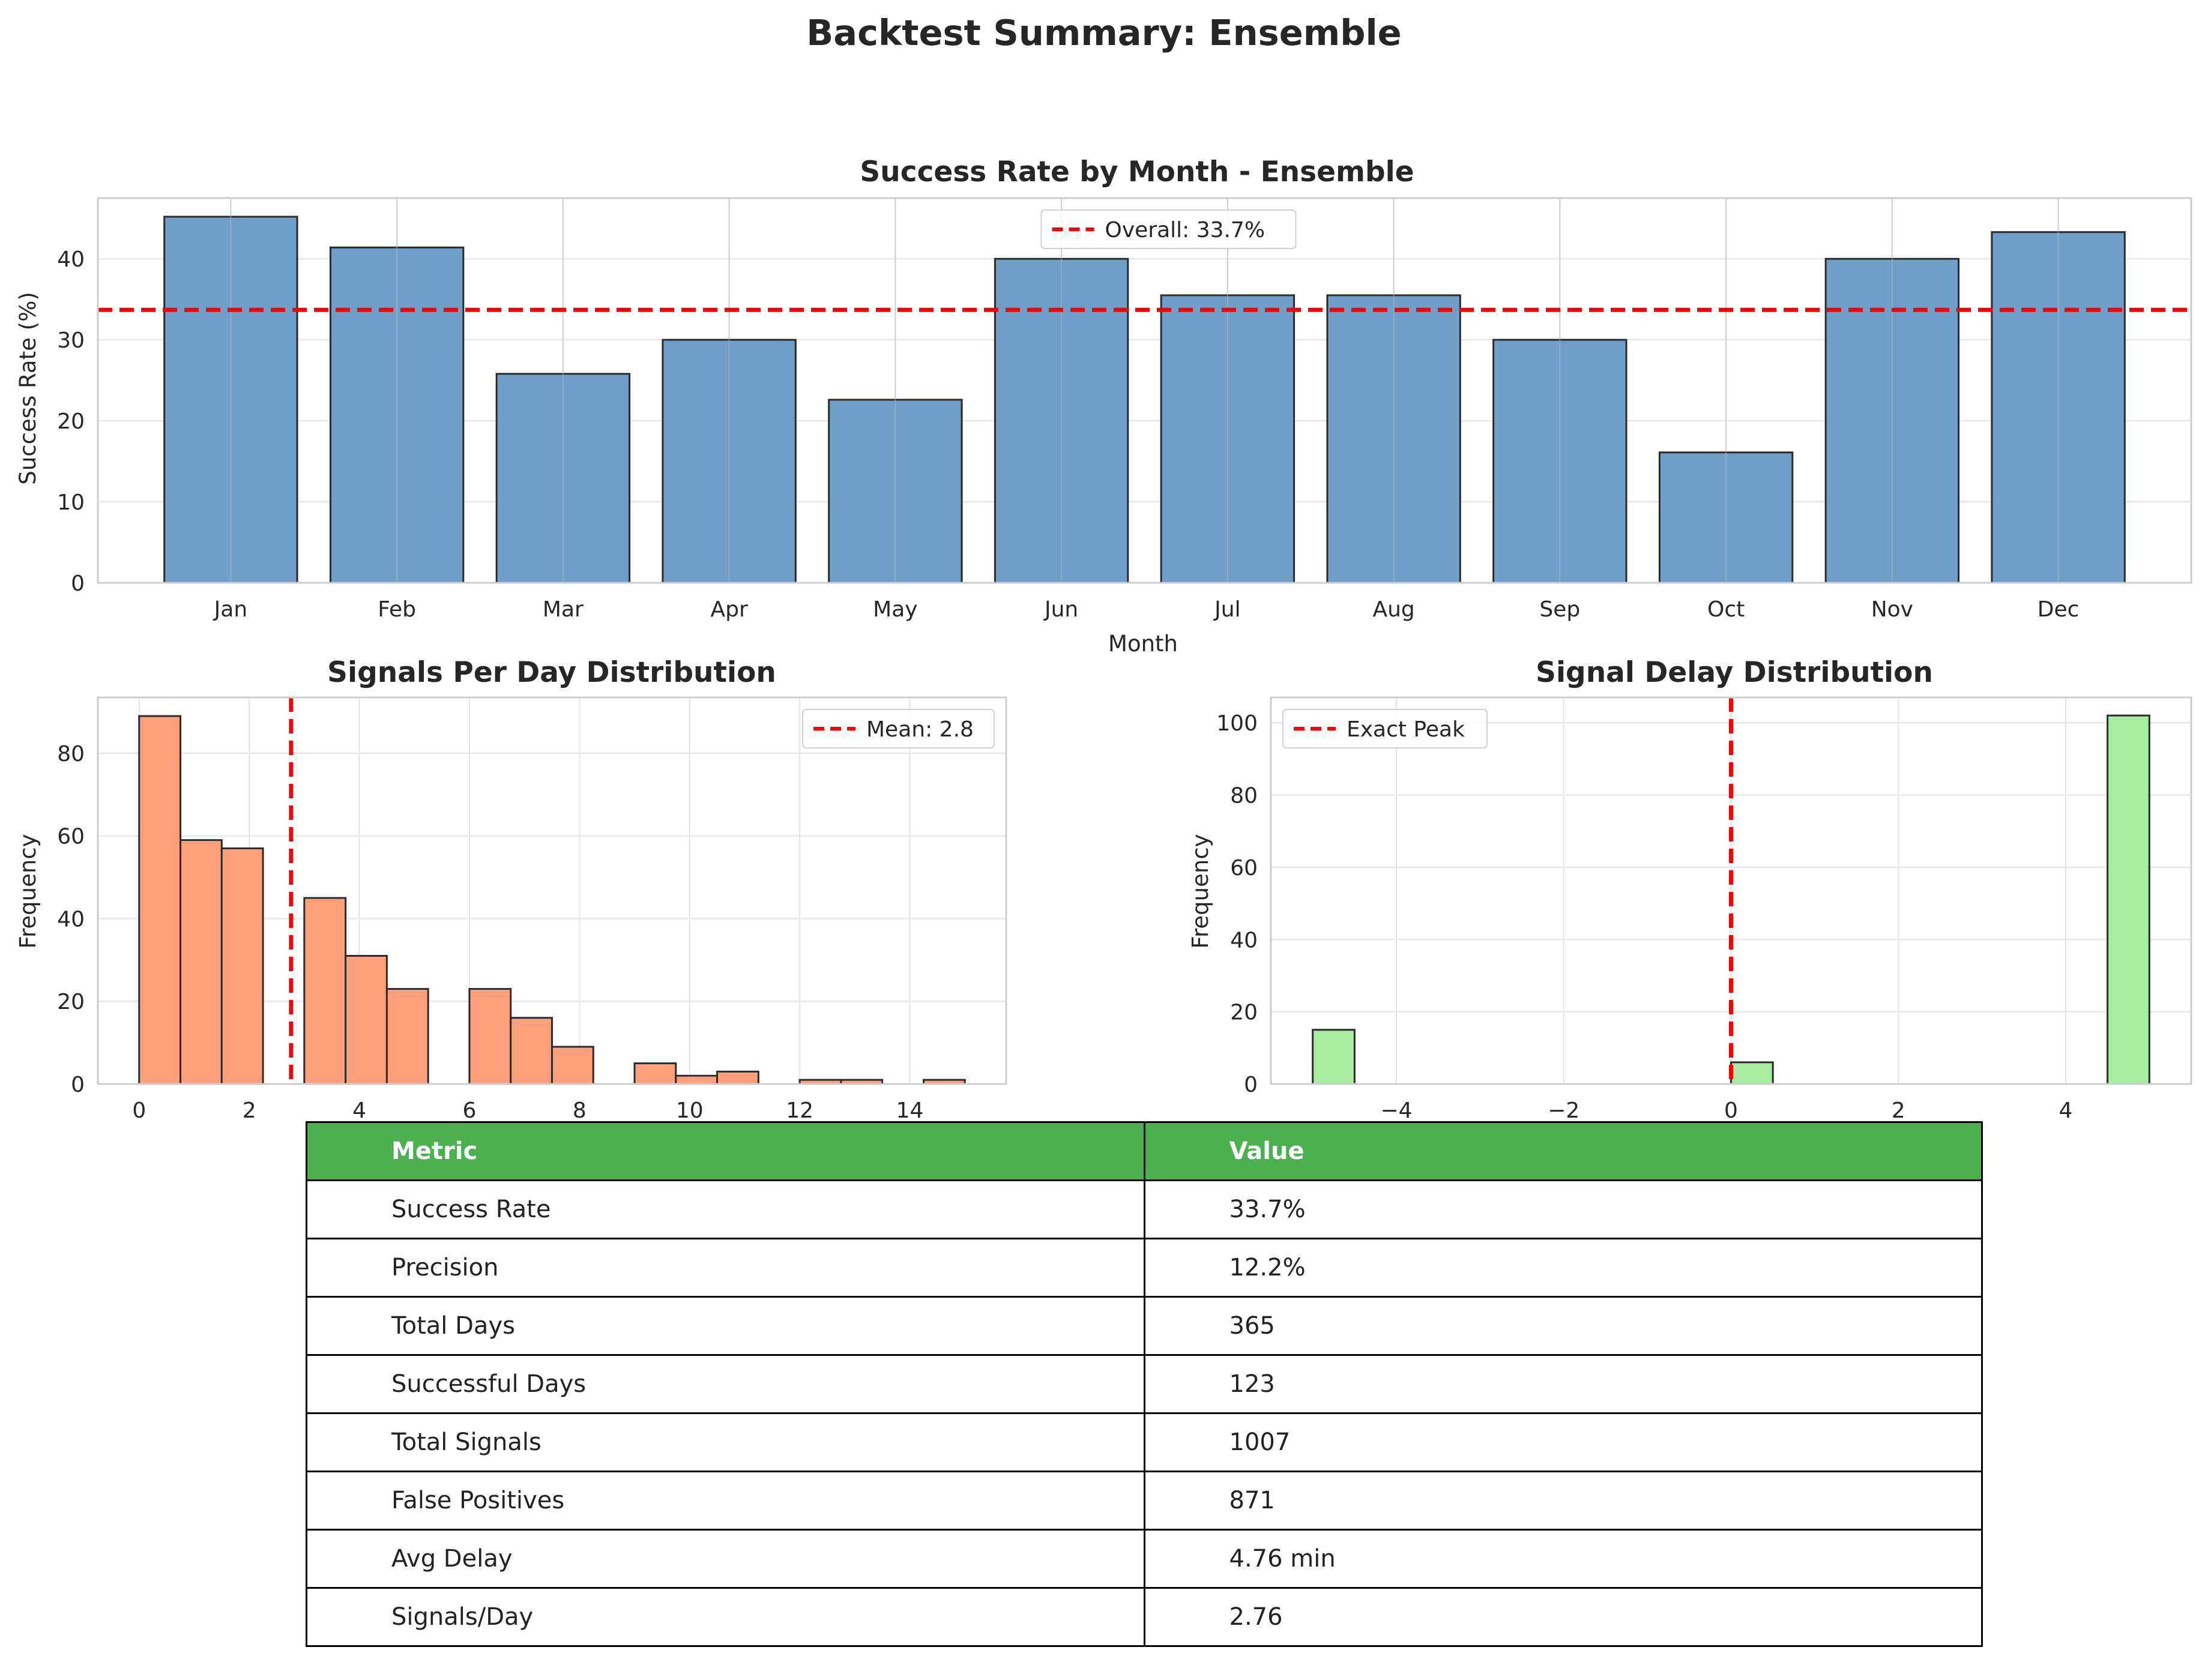  Describe the element at coordinates (1726, 610) in the screenshot. I see `x-tick-label: Oct` at that location.